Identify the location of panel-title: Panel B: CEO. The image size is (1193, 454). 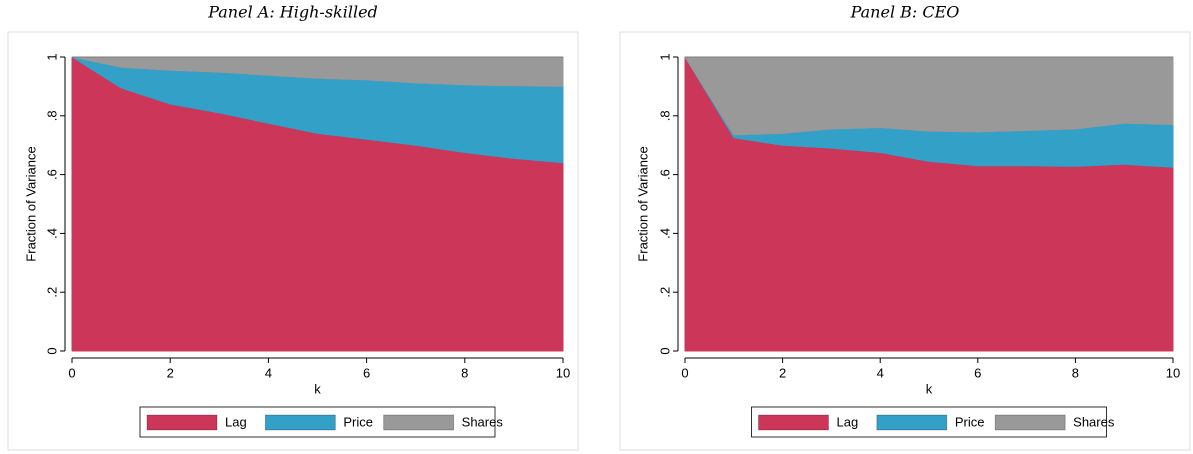
(905, 12).